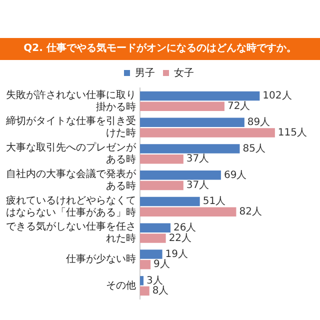 The height and width of the screenshot is (320, 320). I want to click on data-label: 19人, so click(176, 254).